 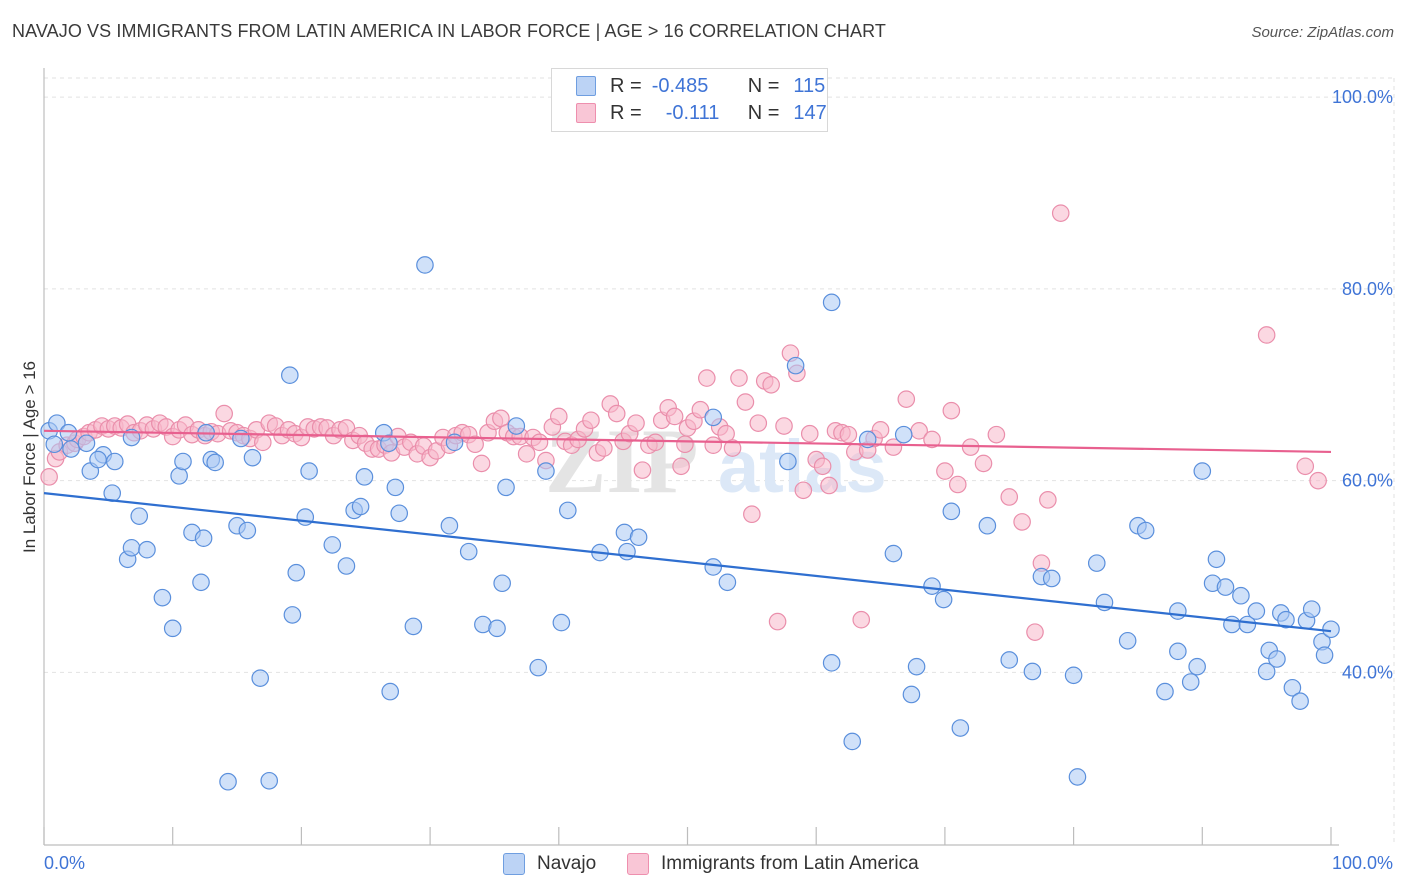 I want to click on source-label: Source: ZipAtlas.com, so click(x=1322, y=32).